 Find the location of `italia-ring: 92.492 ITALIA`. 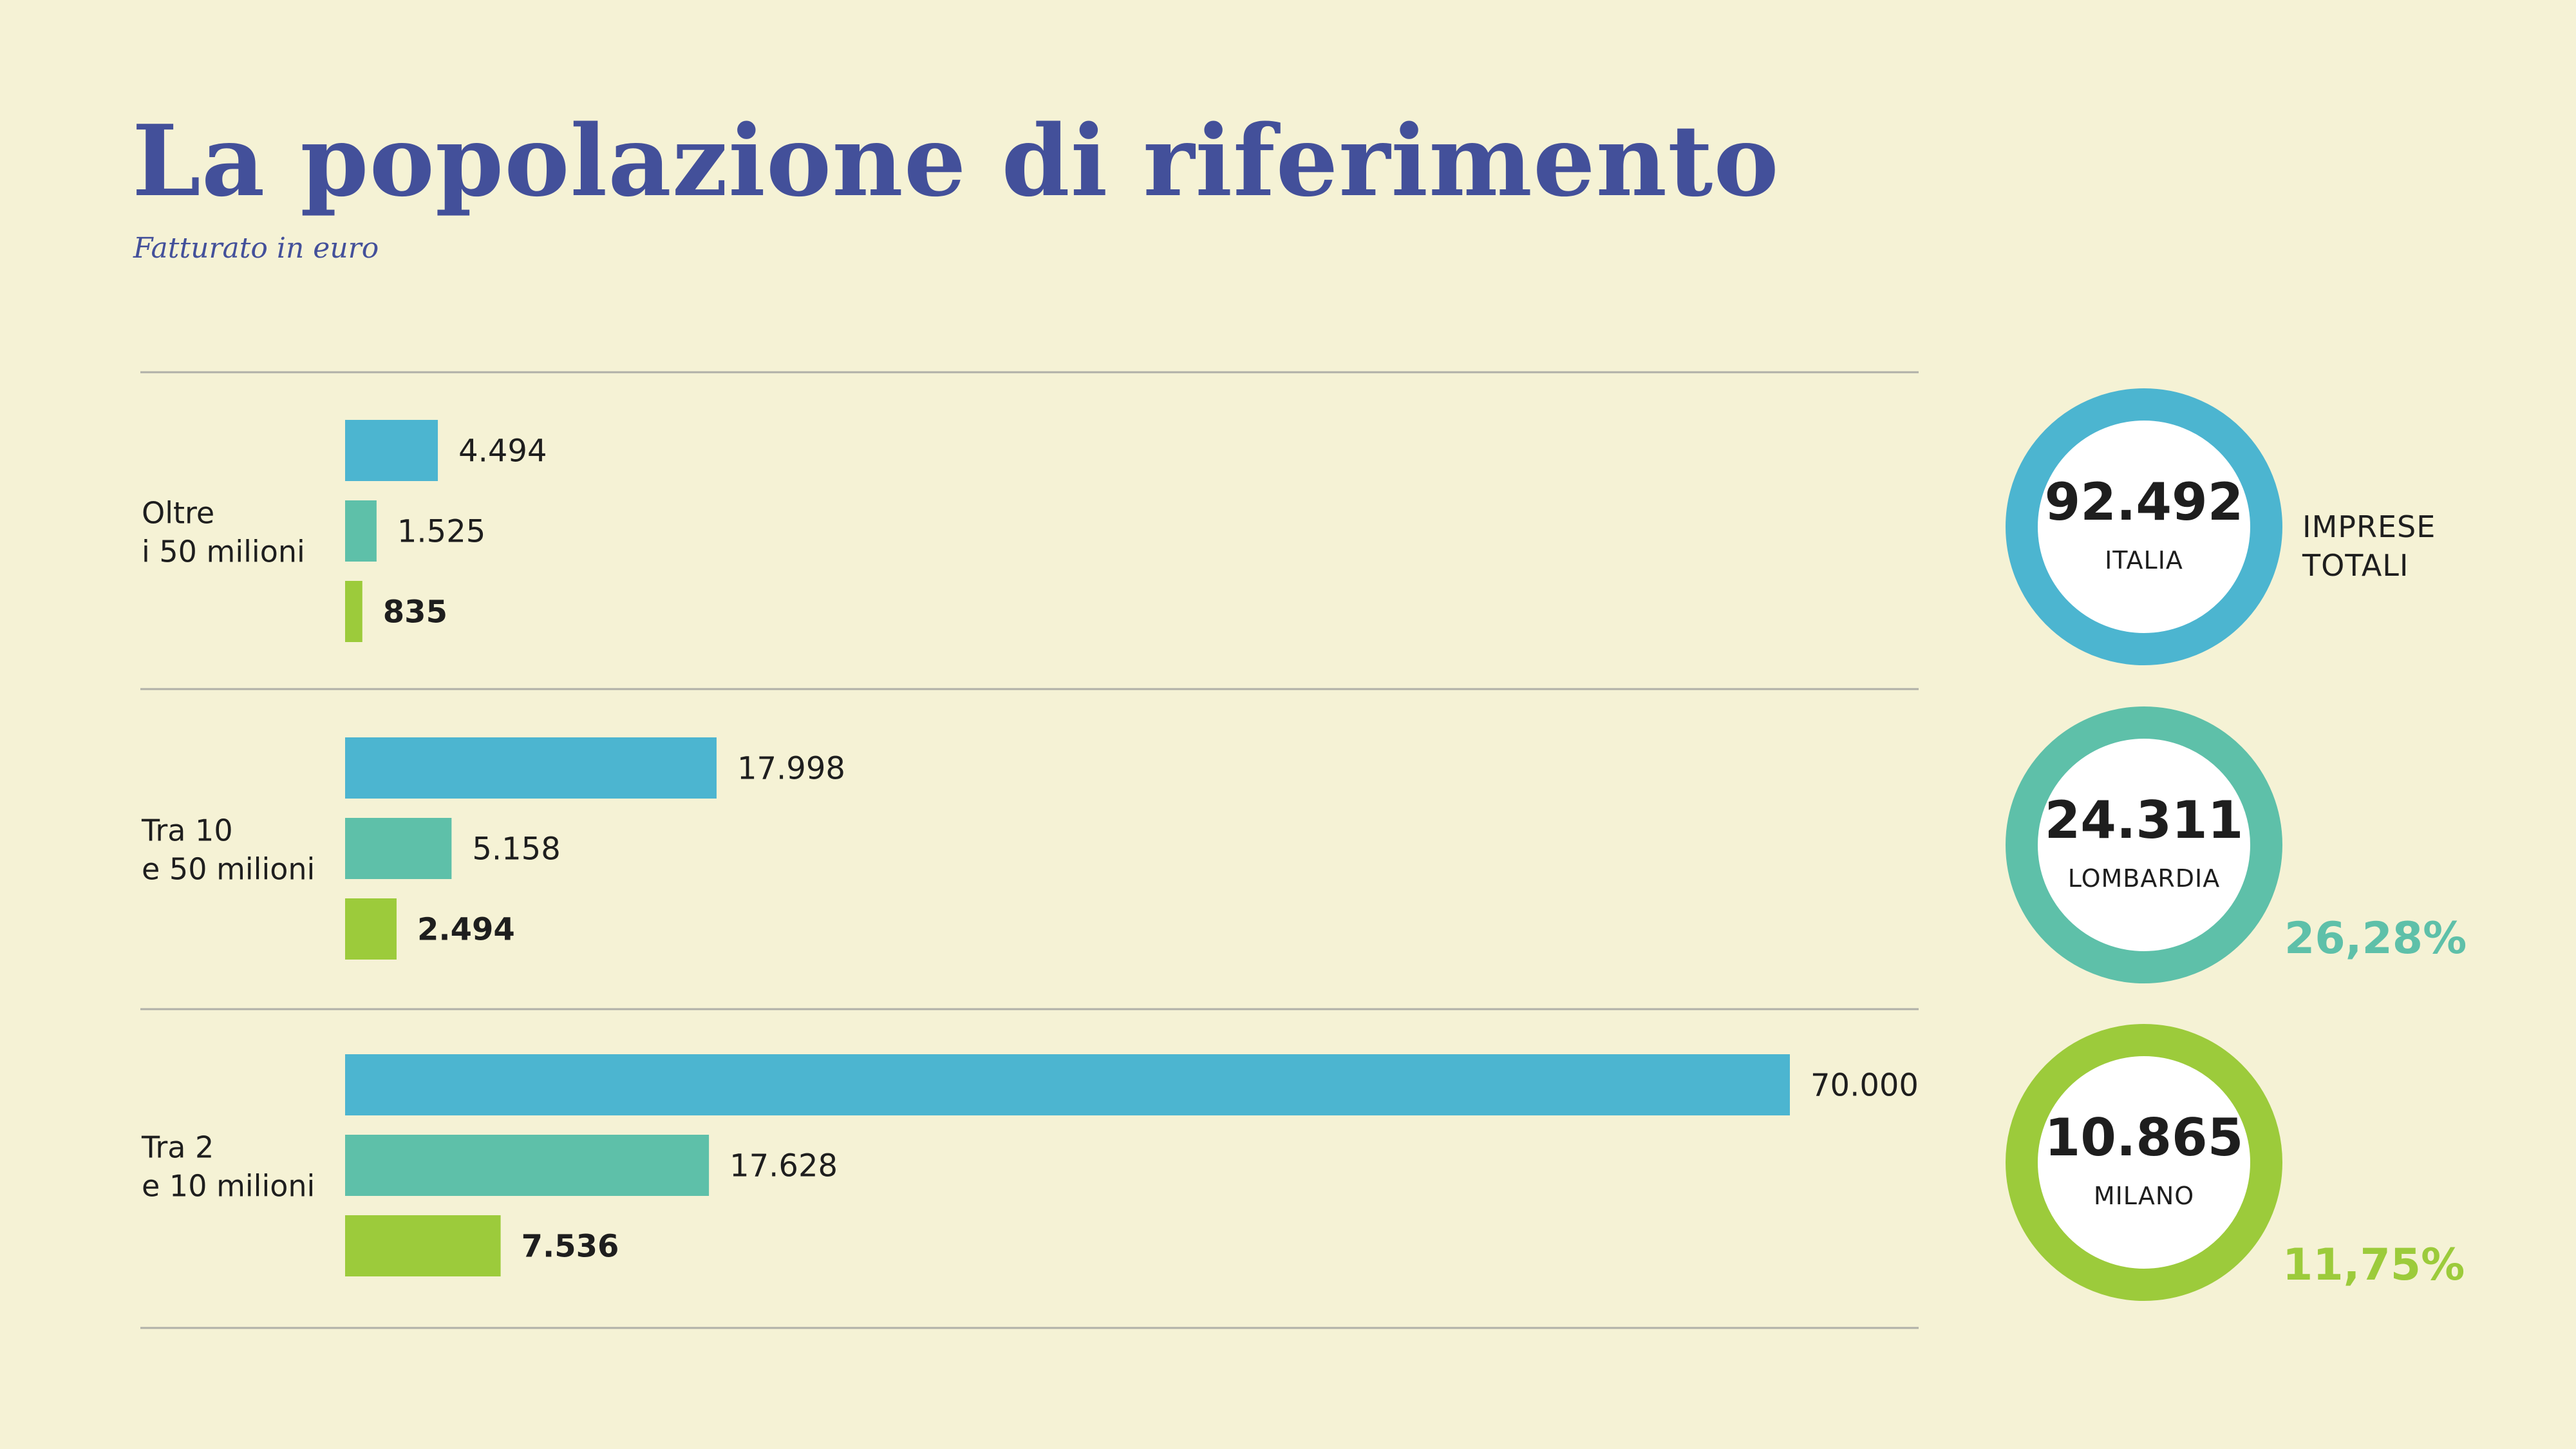

italia-ring: 92.492 ITALIA is located at coordinates (2144, 526).